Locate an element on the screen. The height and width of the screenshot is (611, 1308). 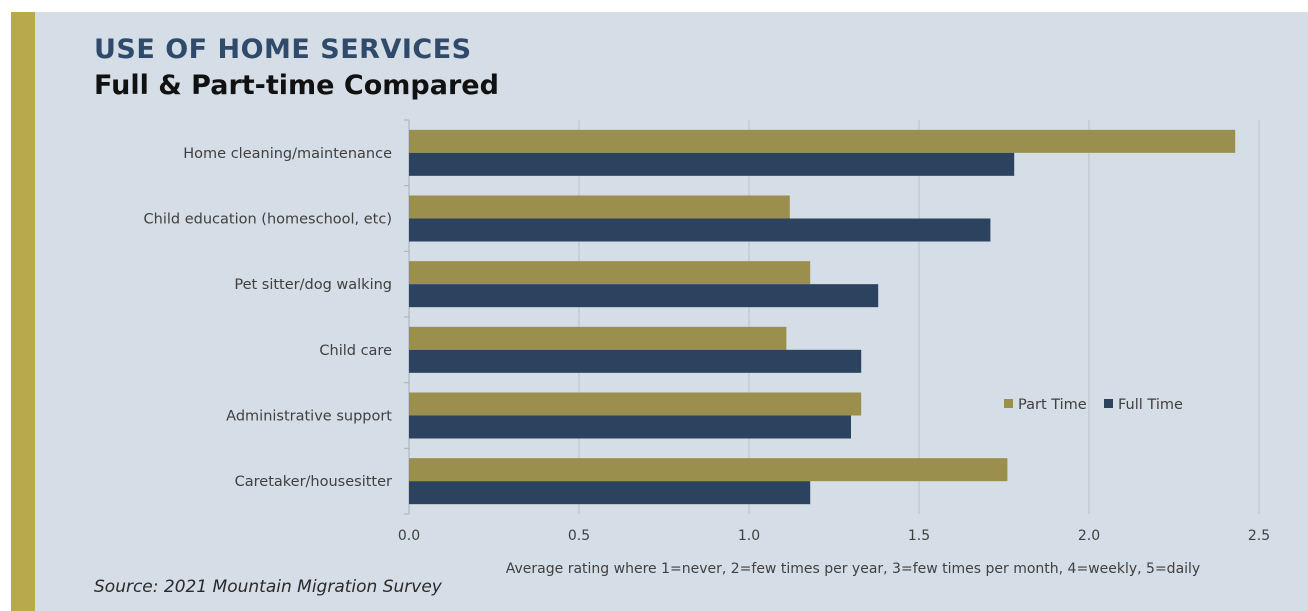
chart-title: USE OF HOME SERVICES is located at coordinates (283, 49).